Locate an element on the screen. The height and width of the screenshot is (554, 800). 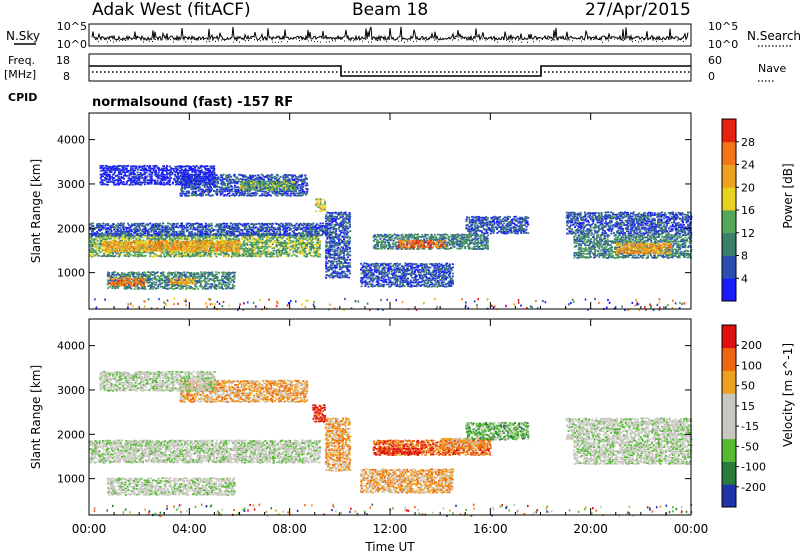
freq-label: Freq. is located at coordinates (21, 60).